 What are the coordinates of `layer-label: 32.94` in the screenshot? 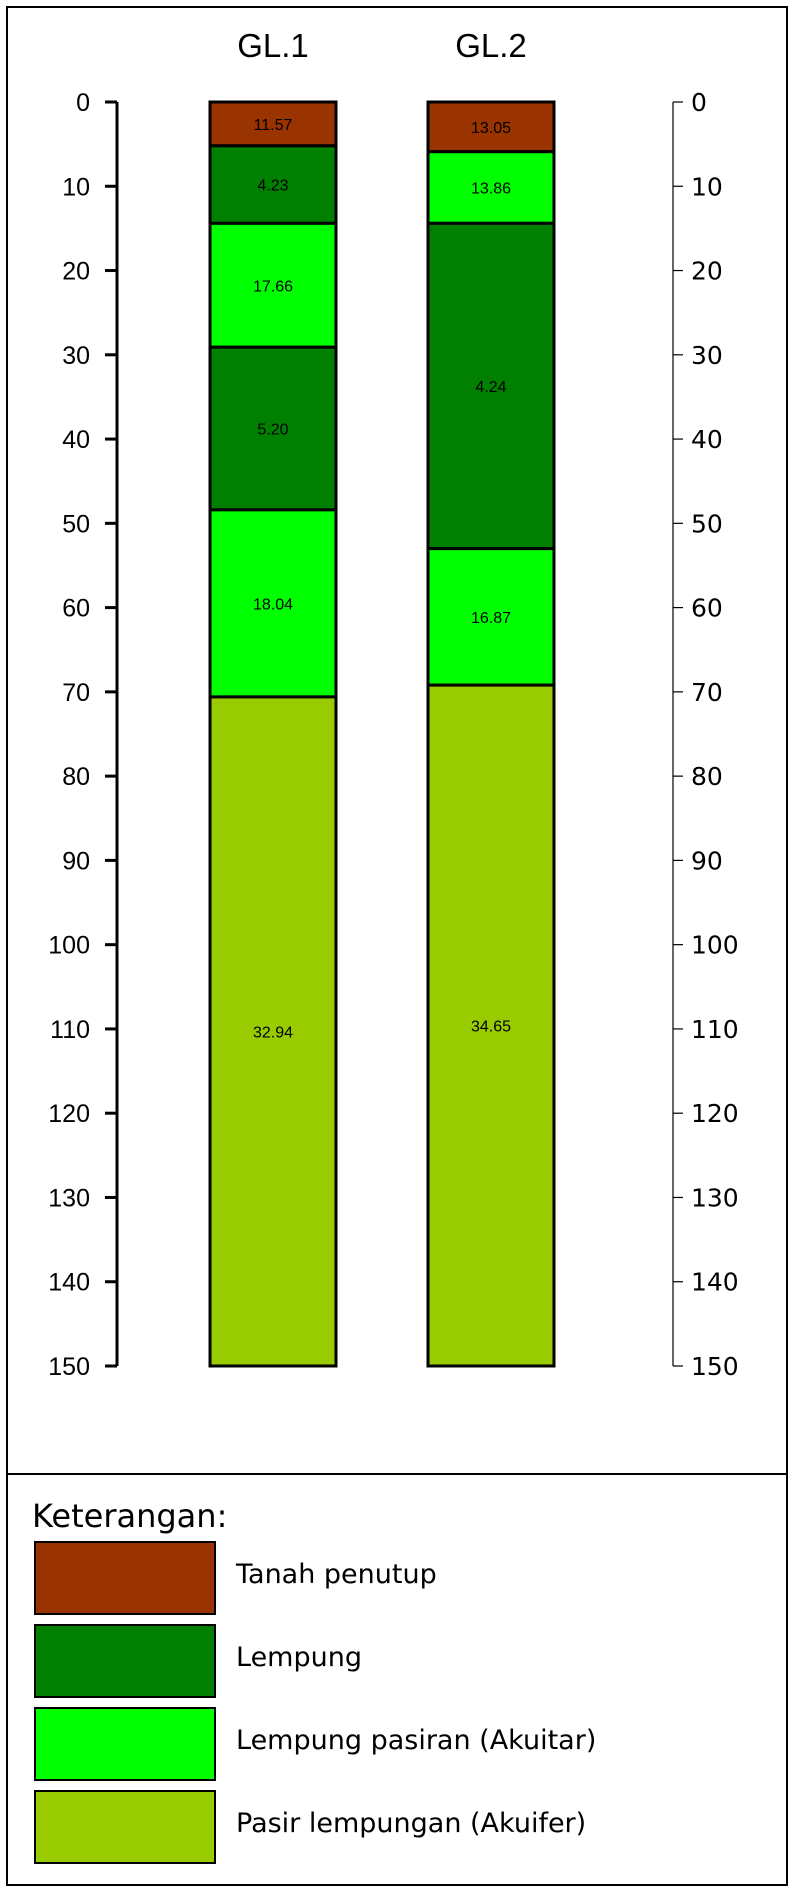 It's located at (273, 1032).